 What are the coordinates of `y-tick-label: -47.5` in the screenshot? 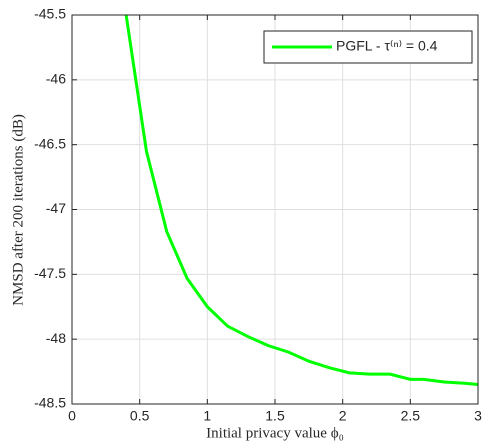 It's located at (50, 273).